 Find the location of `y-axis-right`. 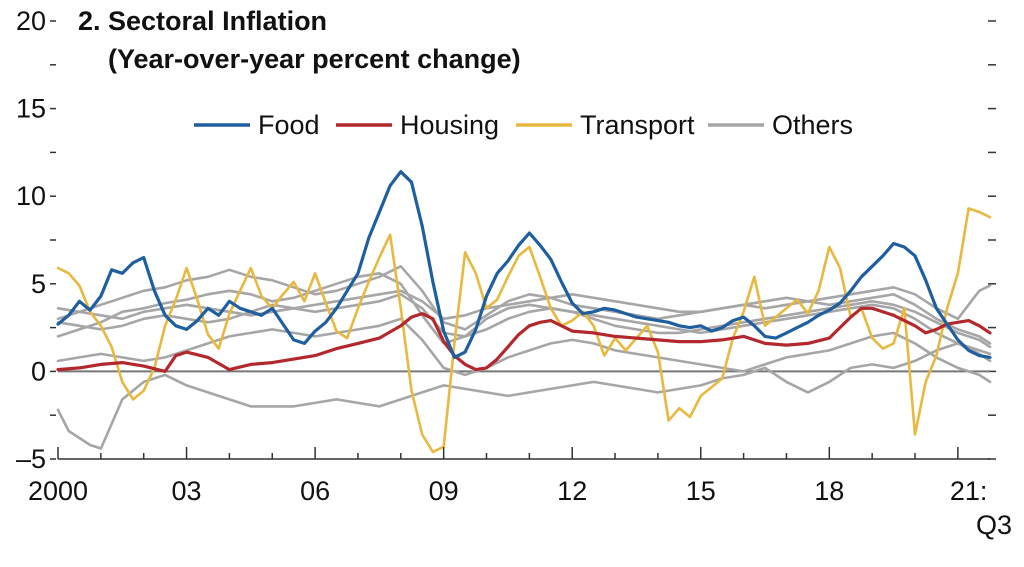

y-axis-right is located at coordinates (992, 240).